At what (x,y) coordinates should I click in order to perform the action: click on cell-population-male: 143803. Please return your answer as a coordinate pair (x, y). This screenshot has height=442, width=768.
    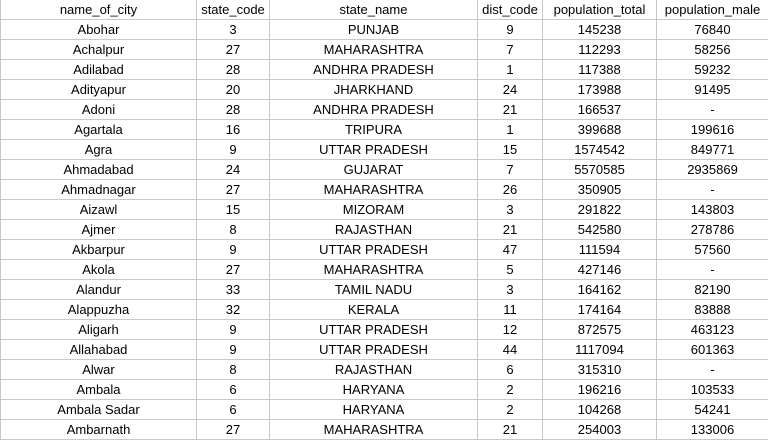
    Looking at the image, I should click on (712, 209).